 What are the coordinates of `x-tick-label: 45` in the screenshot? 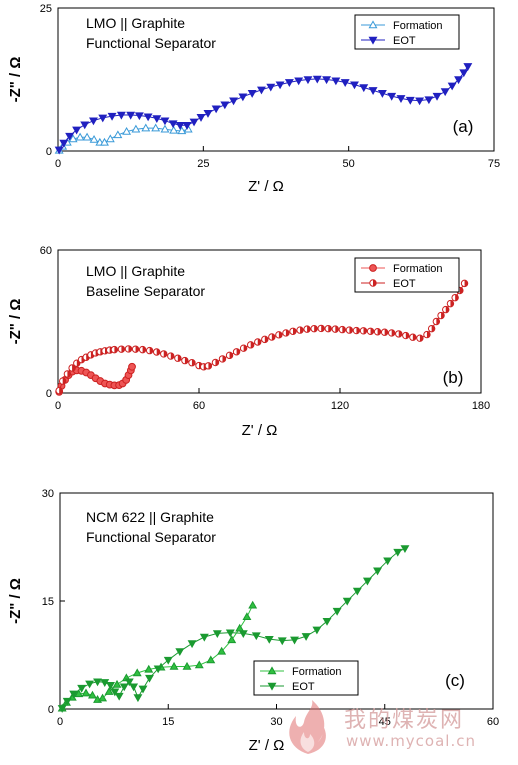 It's located at (385, 722).